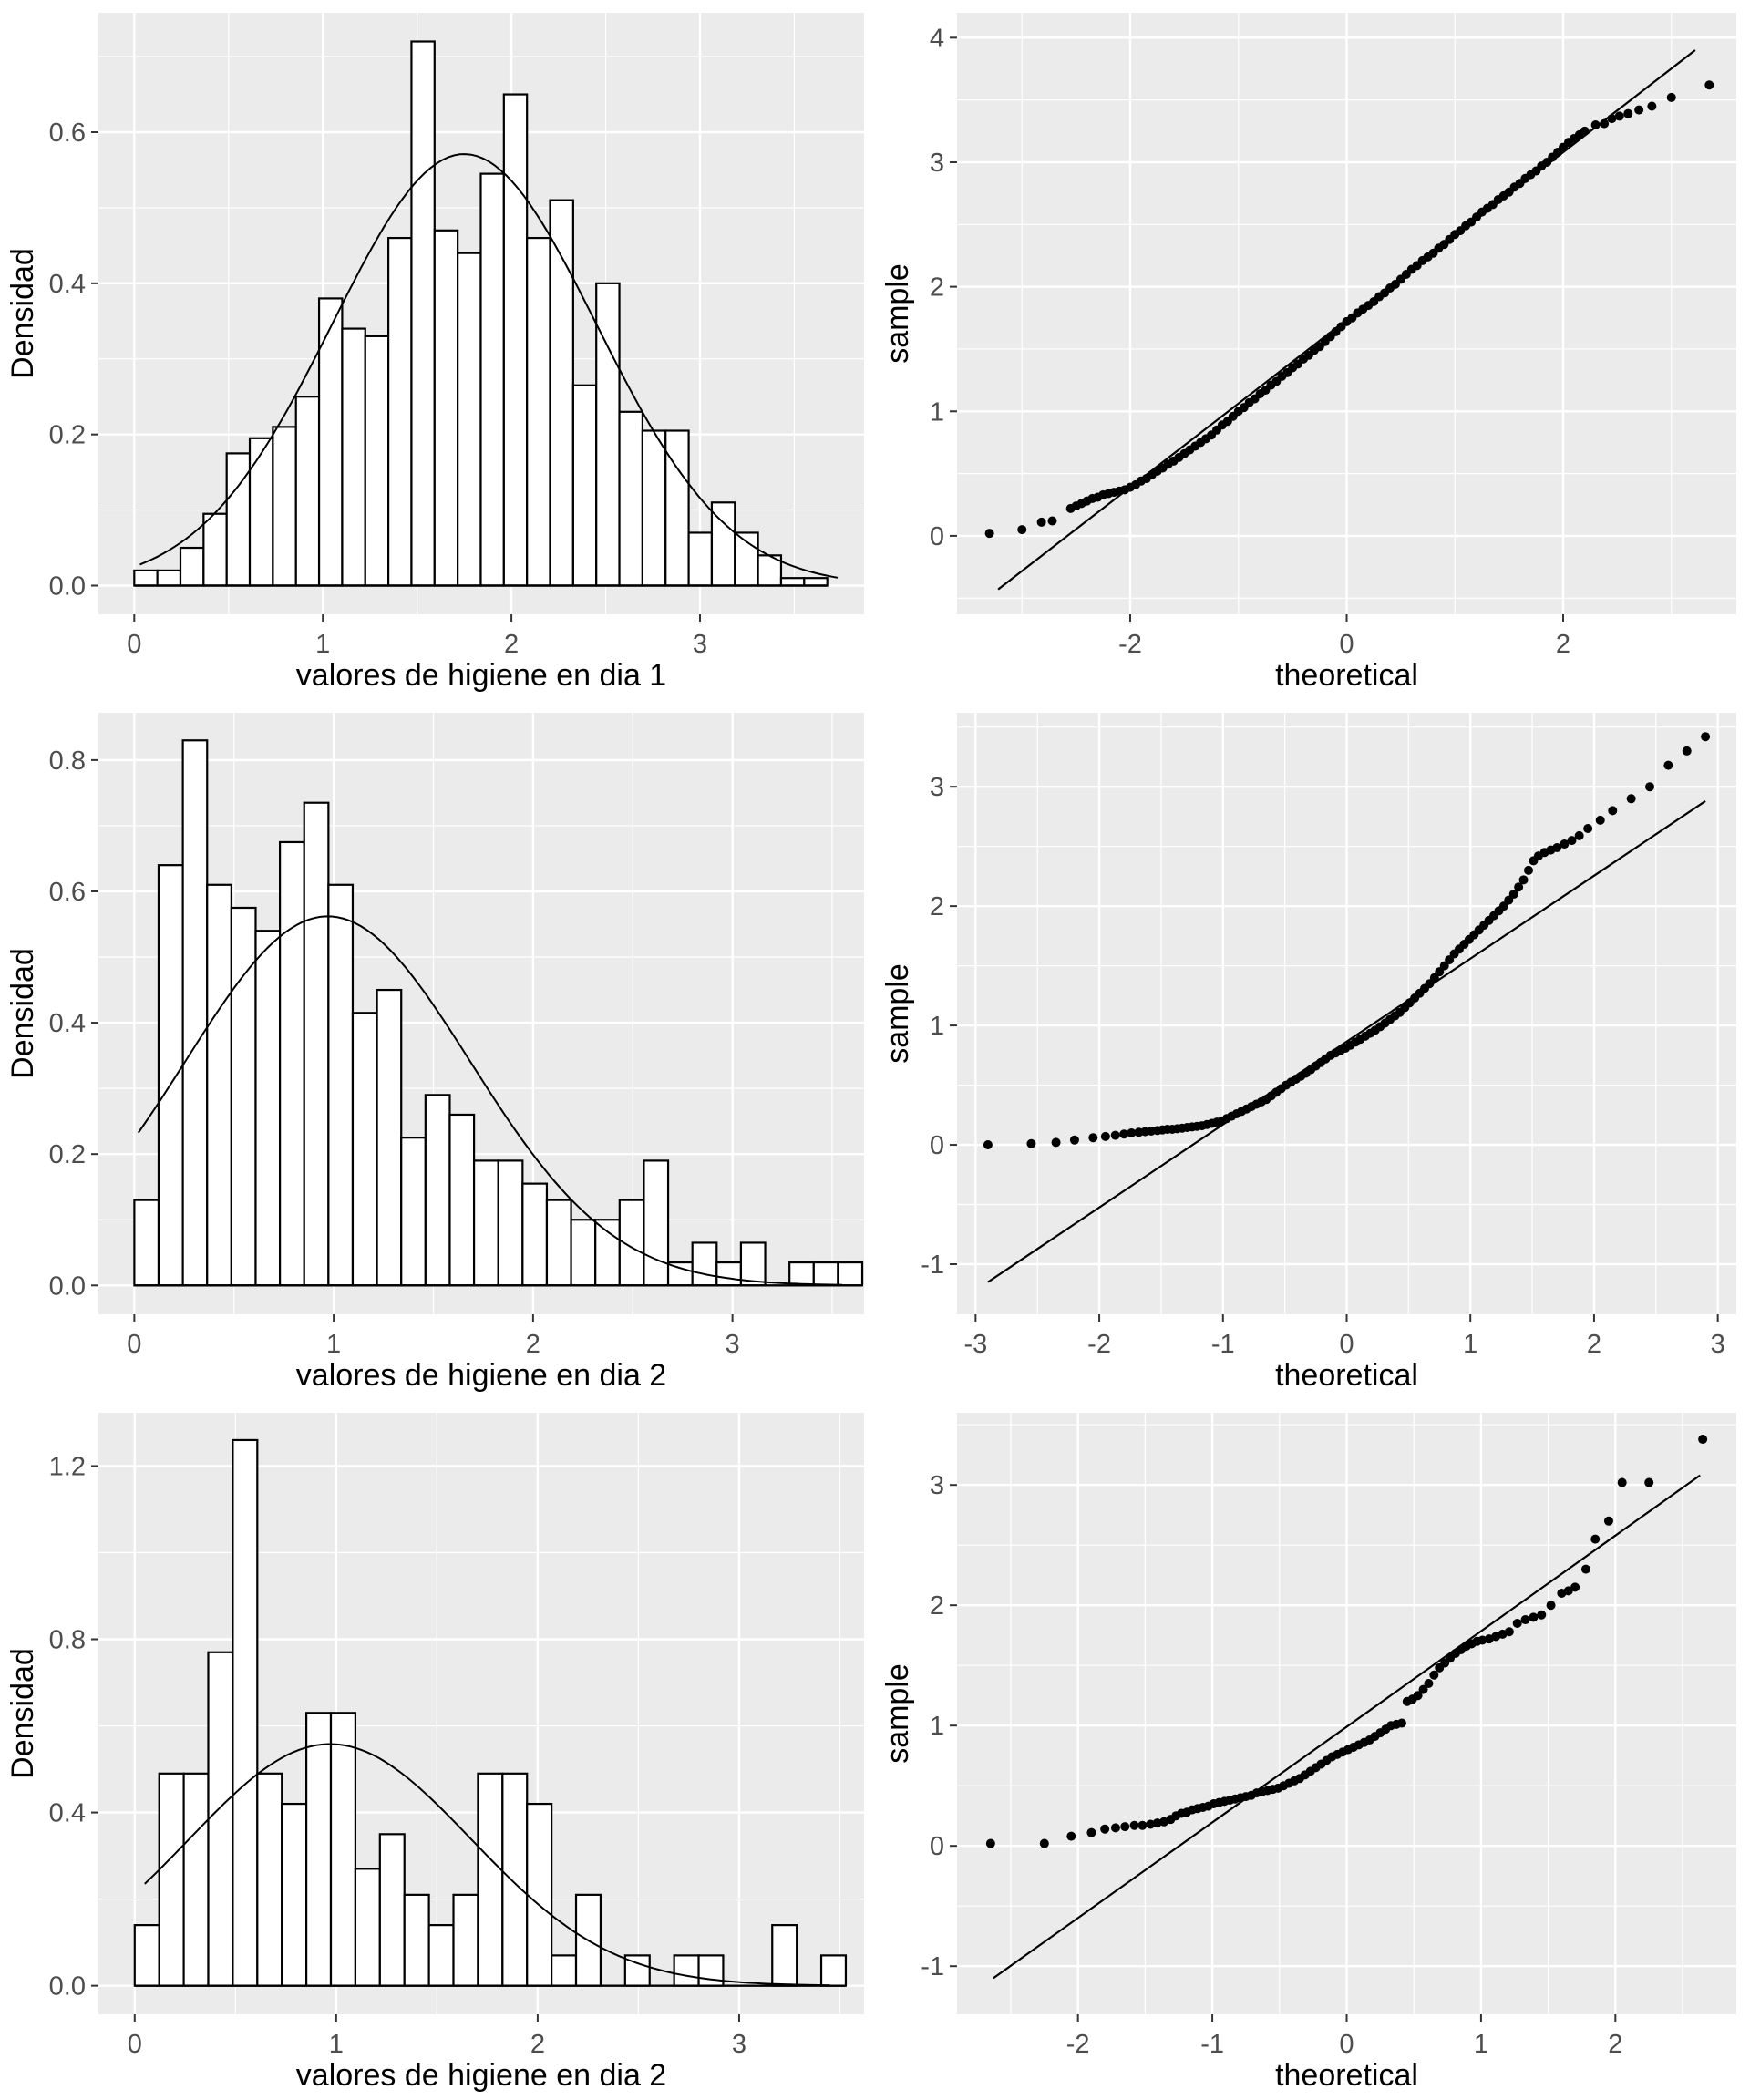  I want to click on axis-ticks: -3 -2 -1 0 1 2 3 -1 0 1 2 3, so click(1323, 1066).